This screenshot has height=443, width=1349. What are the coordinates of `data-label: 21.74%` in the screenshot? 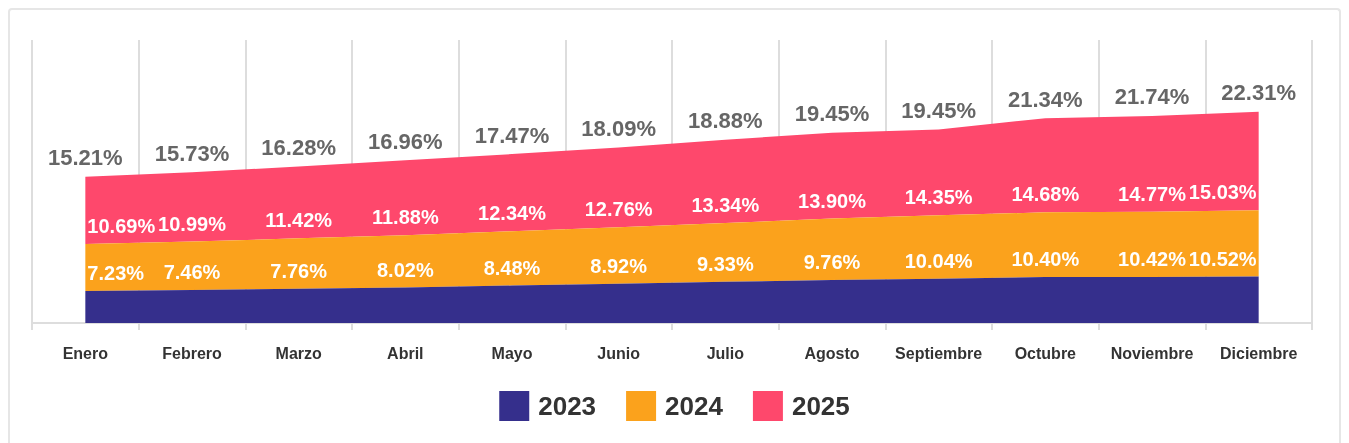 It's located at (1152, 97).